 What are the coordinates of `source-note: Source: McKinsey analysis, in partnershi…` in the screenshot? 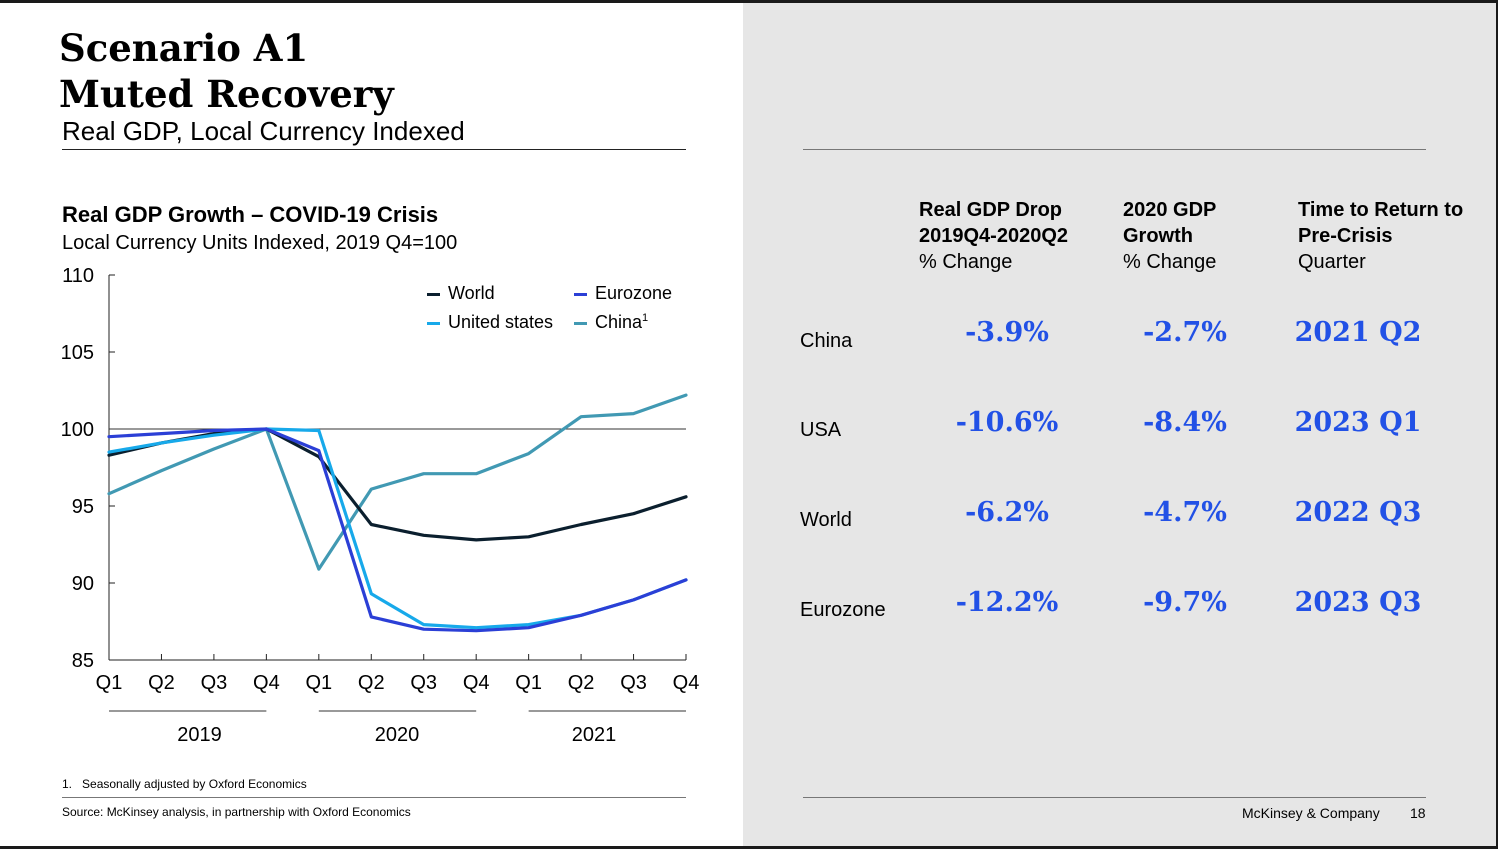 It's located at (236, 812).